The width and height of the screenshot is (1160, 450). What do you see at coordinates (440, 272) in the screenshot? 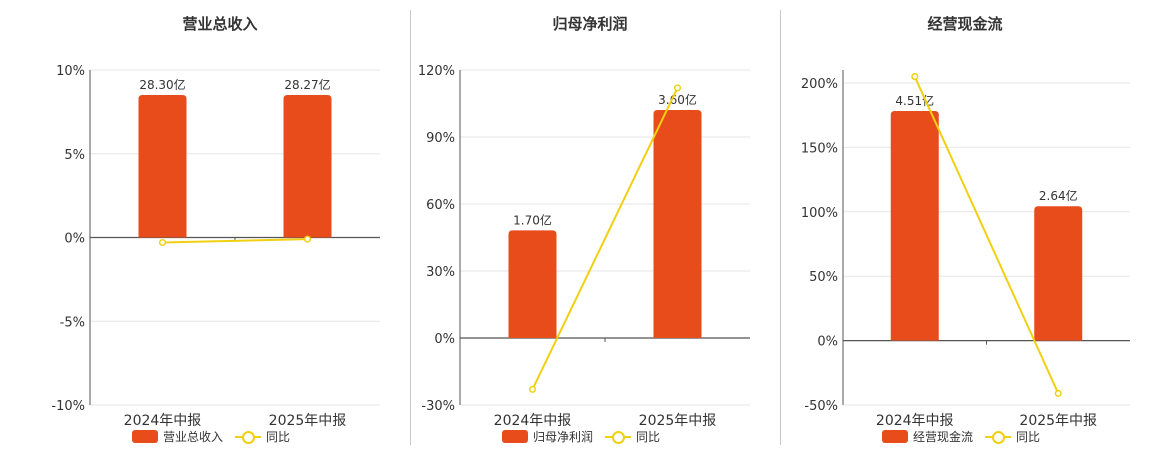
I see `y-tick-label: 30%` at bounding box center [440, 272].